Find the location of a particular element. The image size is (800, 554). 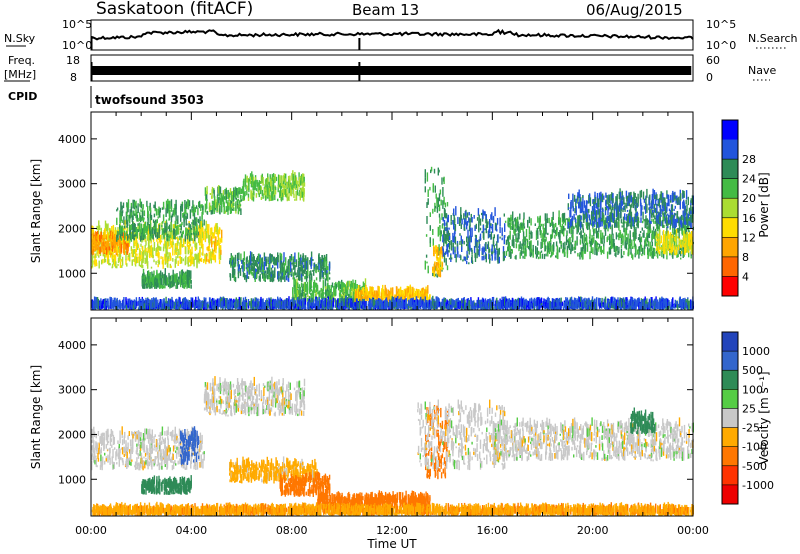

noise-strip is located at coordinates (392, 39).